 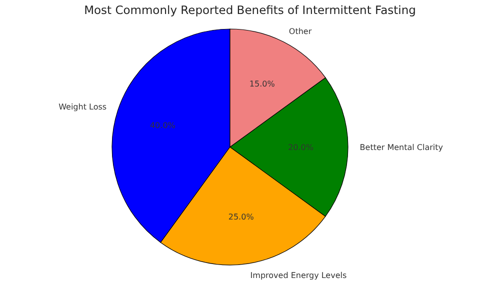 What do you see at coordinates (402, 147) in the screenshot?
I see `slice-label: Better Mental Clarity` at bounding box center [402, 147].